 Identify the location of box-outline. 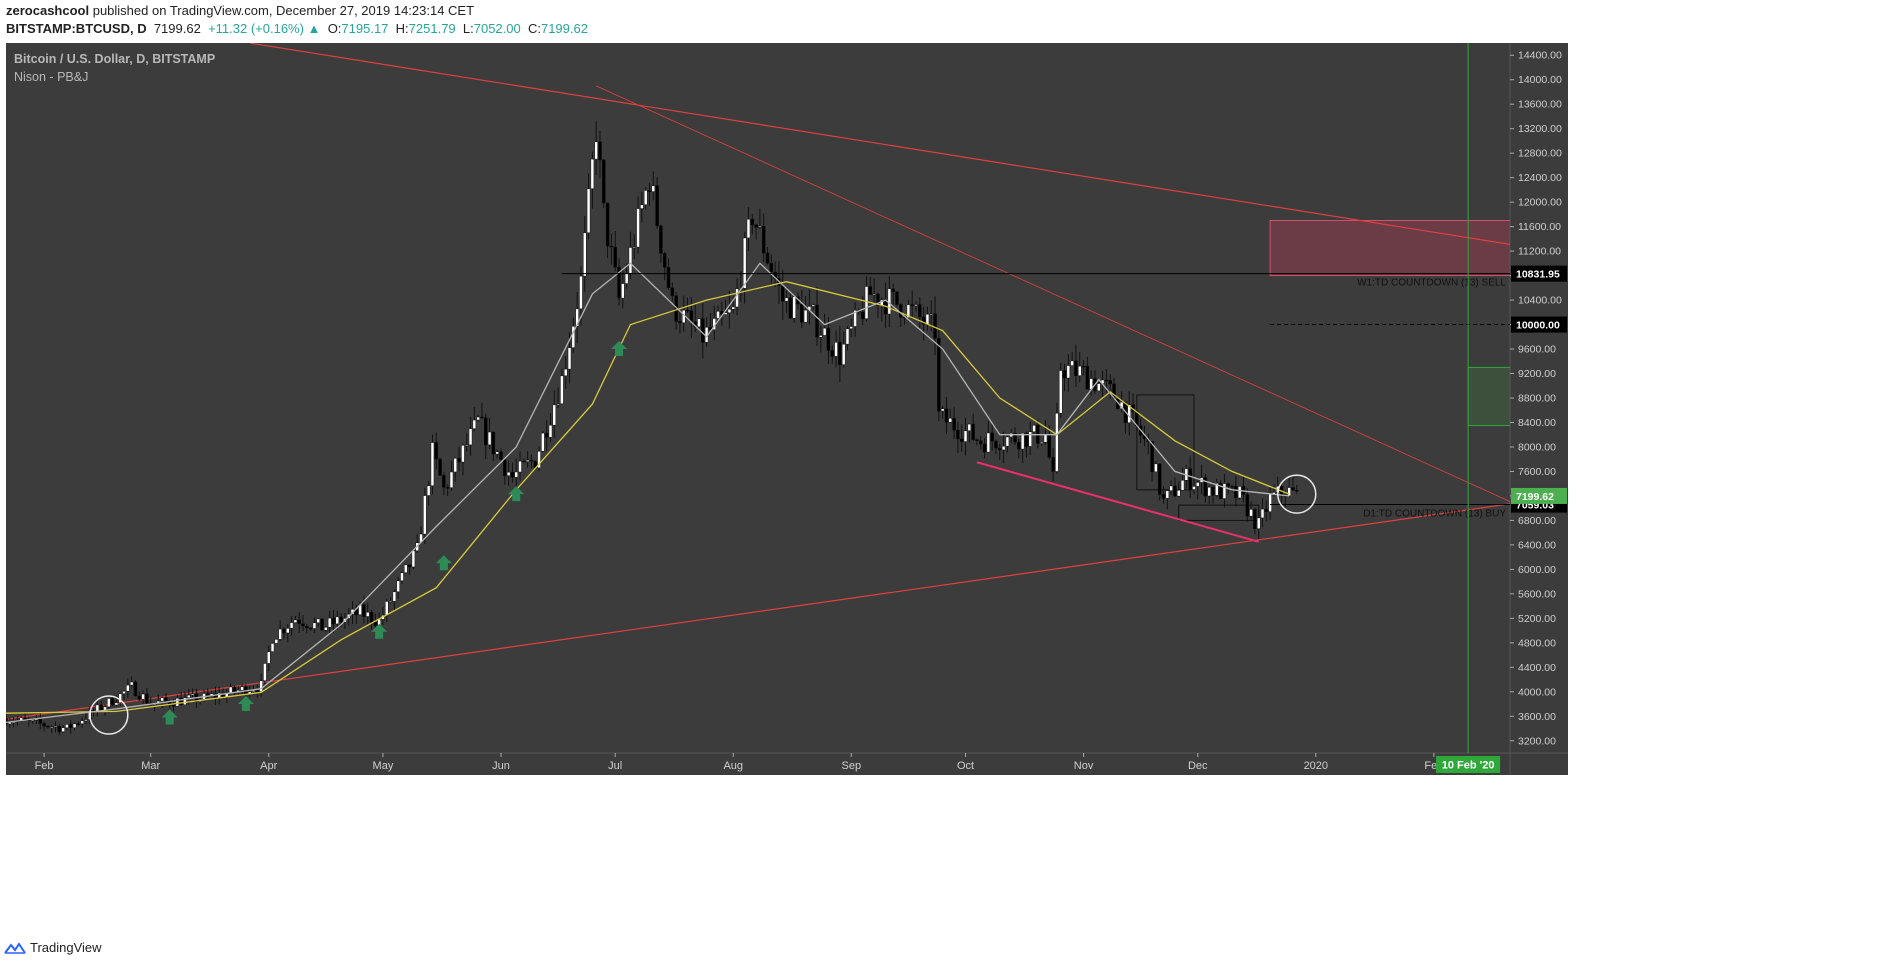
(1165, 442).